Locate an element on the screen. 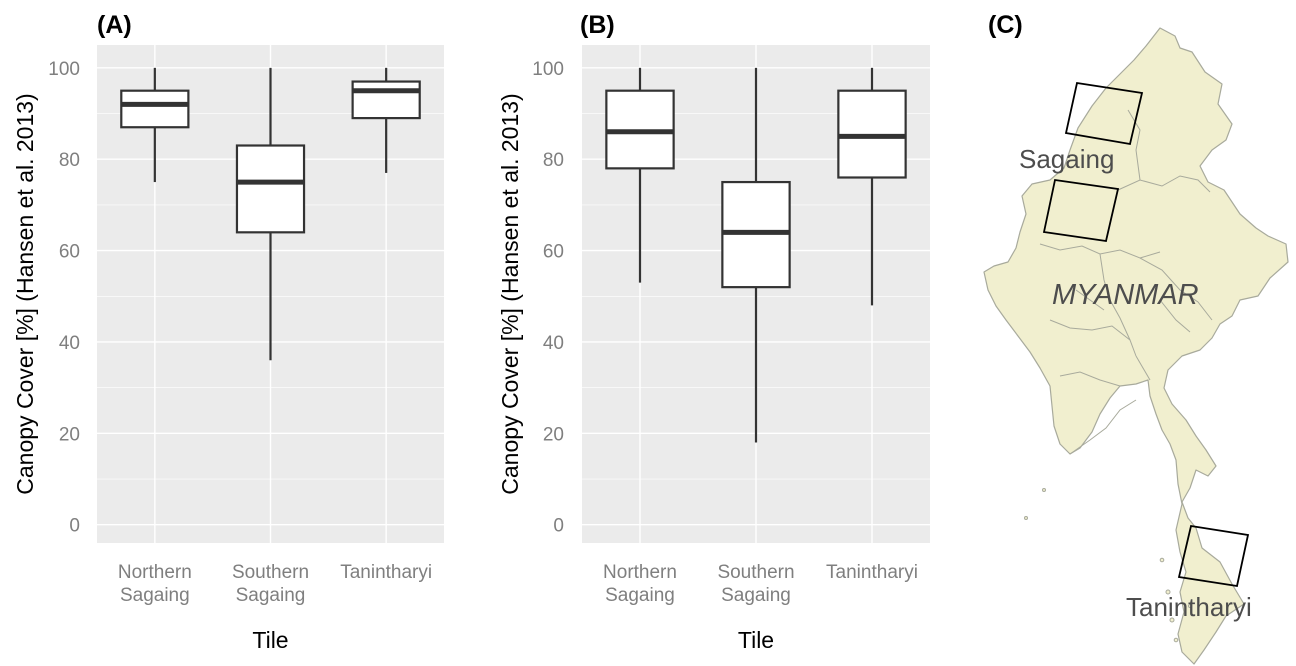 This screenshot has height=666, width=1296. tile-boxes is located at coordinates (1146, 334).